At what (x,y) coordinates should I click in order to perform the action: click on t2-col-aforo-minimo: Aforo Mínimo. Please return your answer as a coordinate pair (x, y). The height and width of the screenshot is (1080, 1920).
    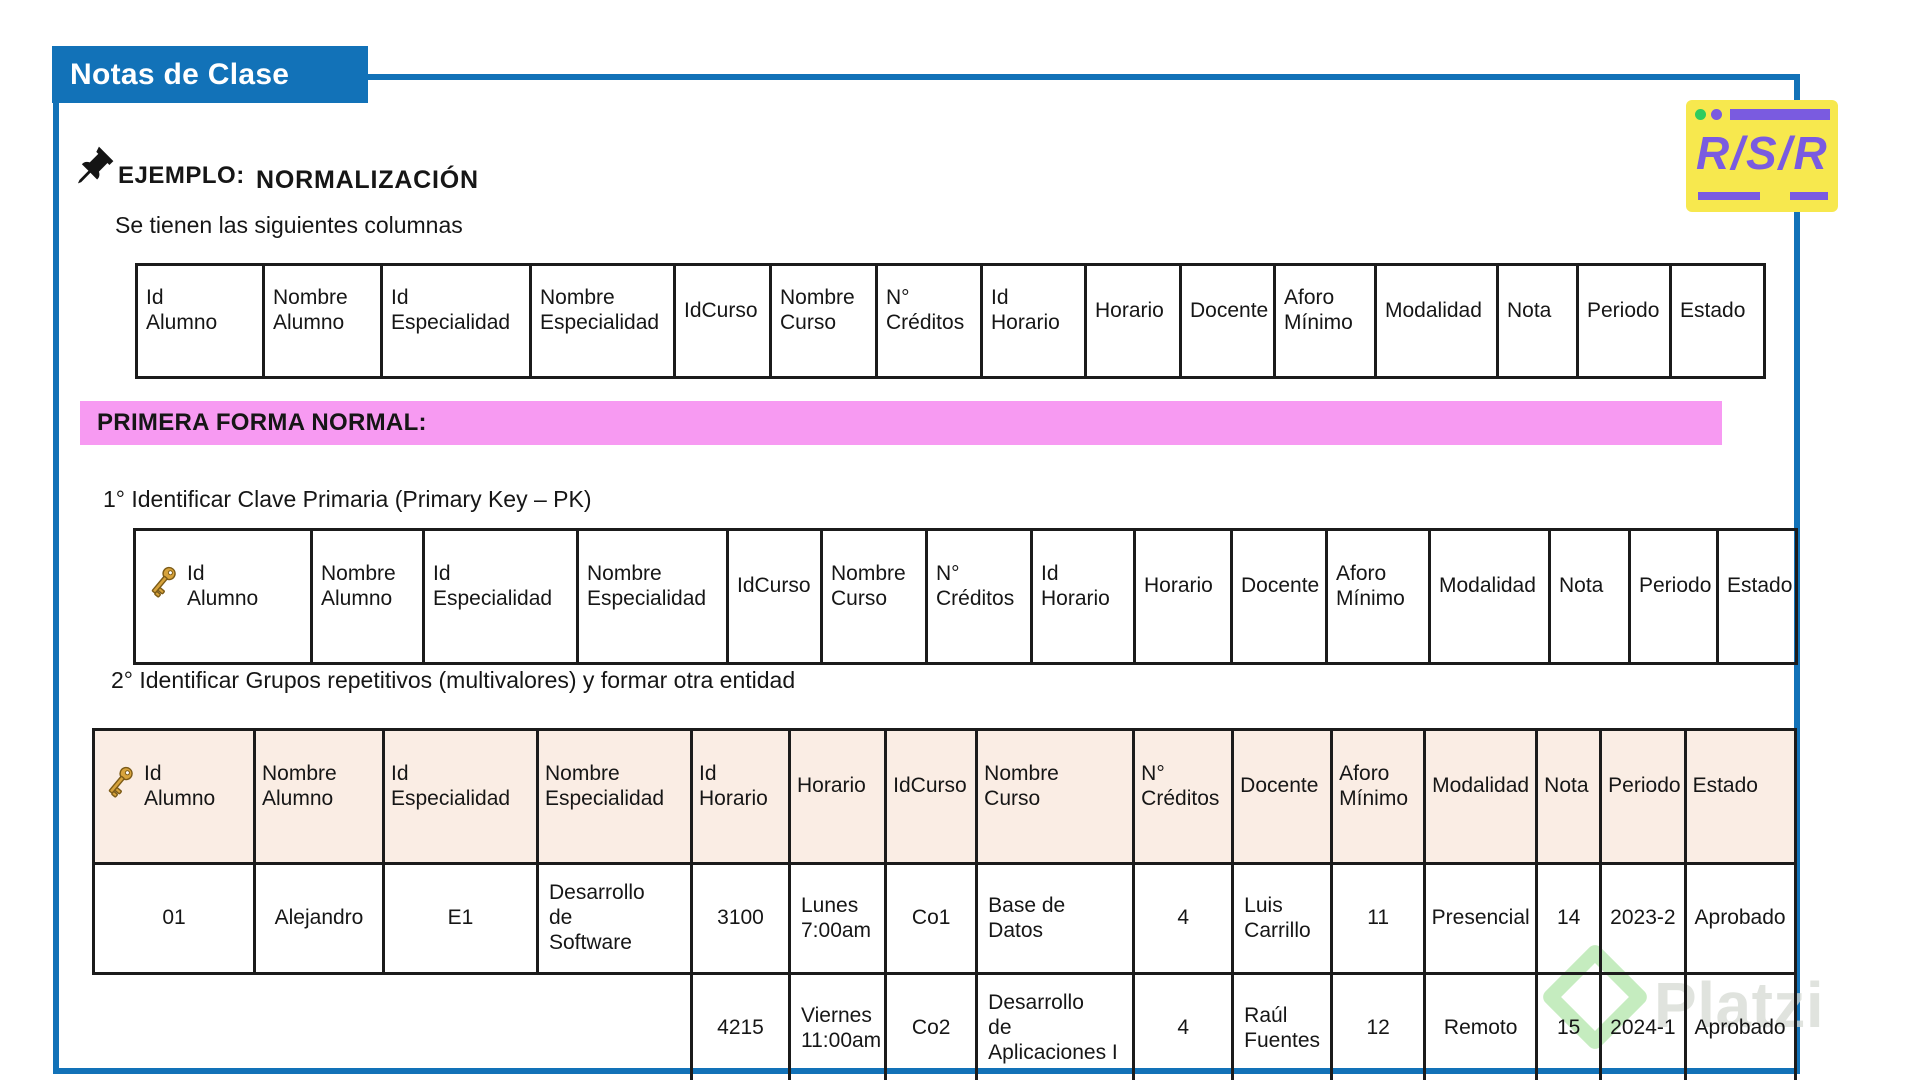
    Looking at the image, I should click on (1378, 596).